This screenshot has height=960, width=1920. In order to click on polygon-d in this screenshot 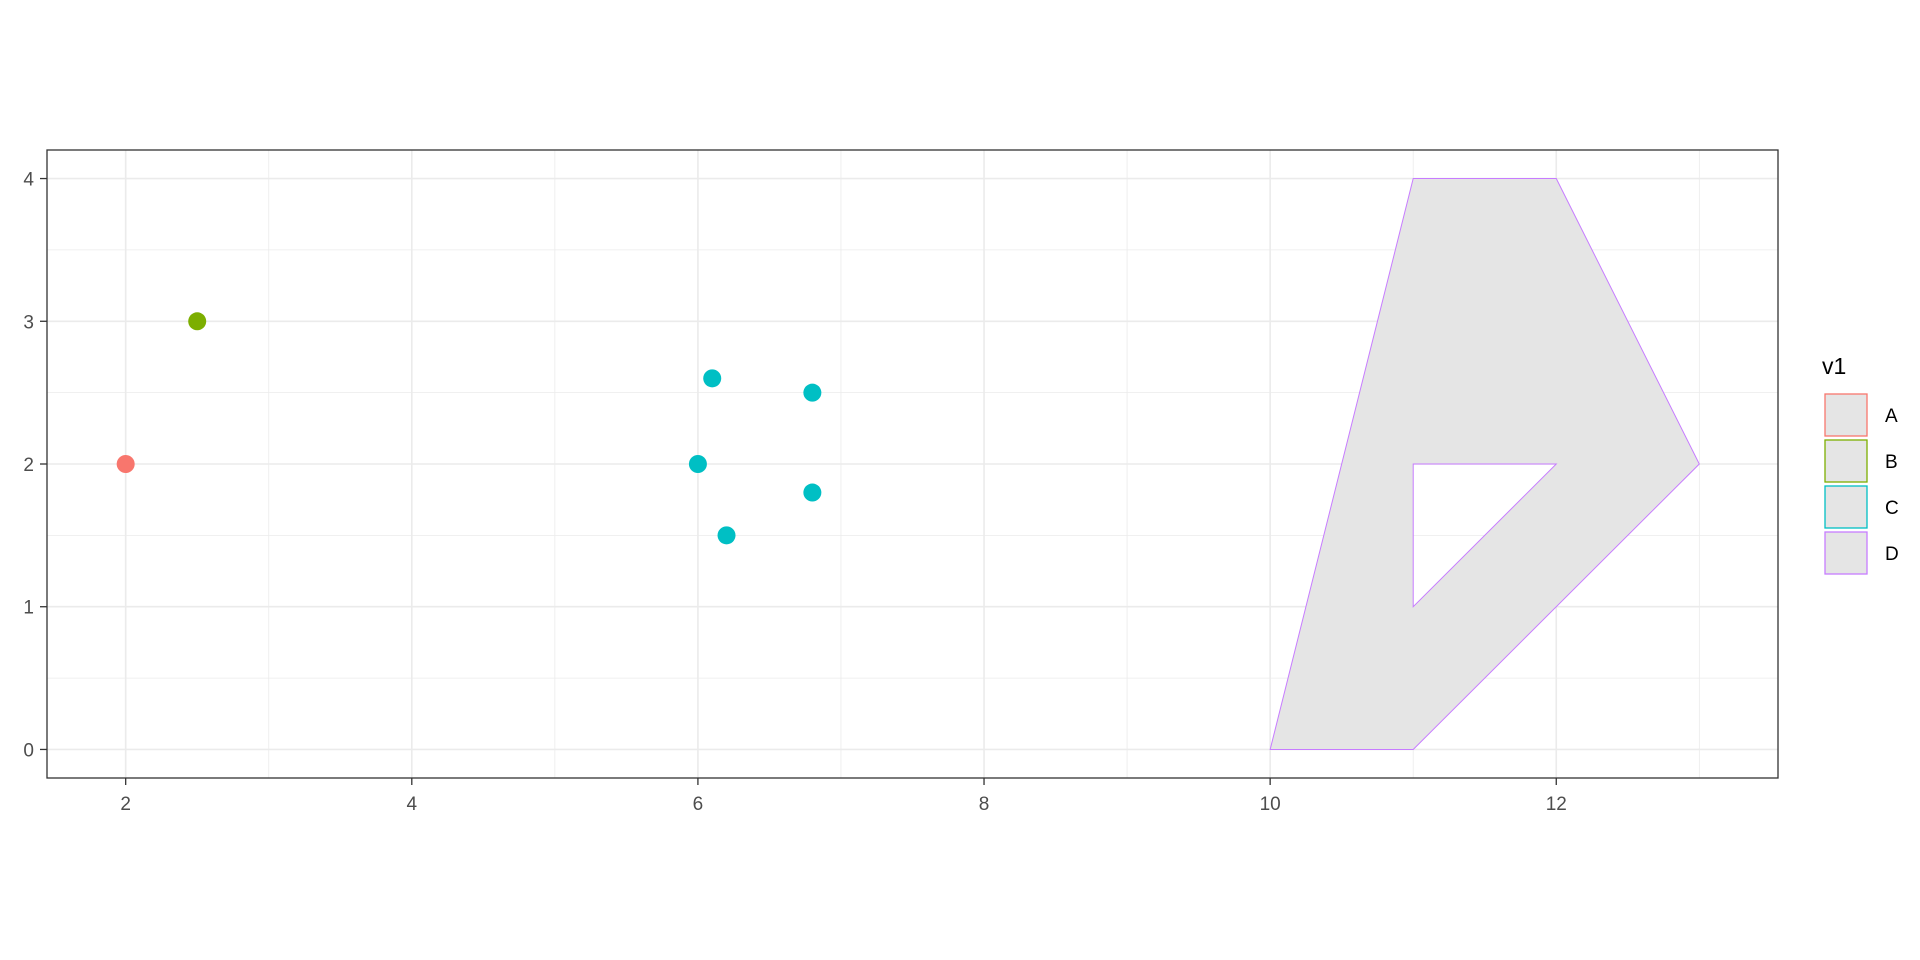, I will do `click(1484, 464)`.